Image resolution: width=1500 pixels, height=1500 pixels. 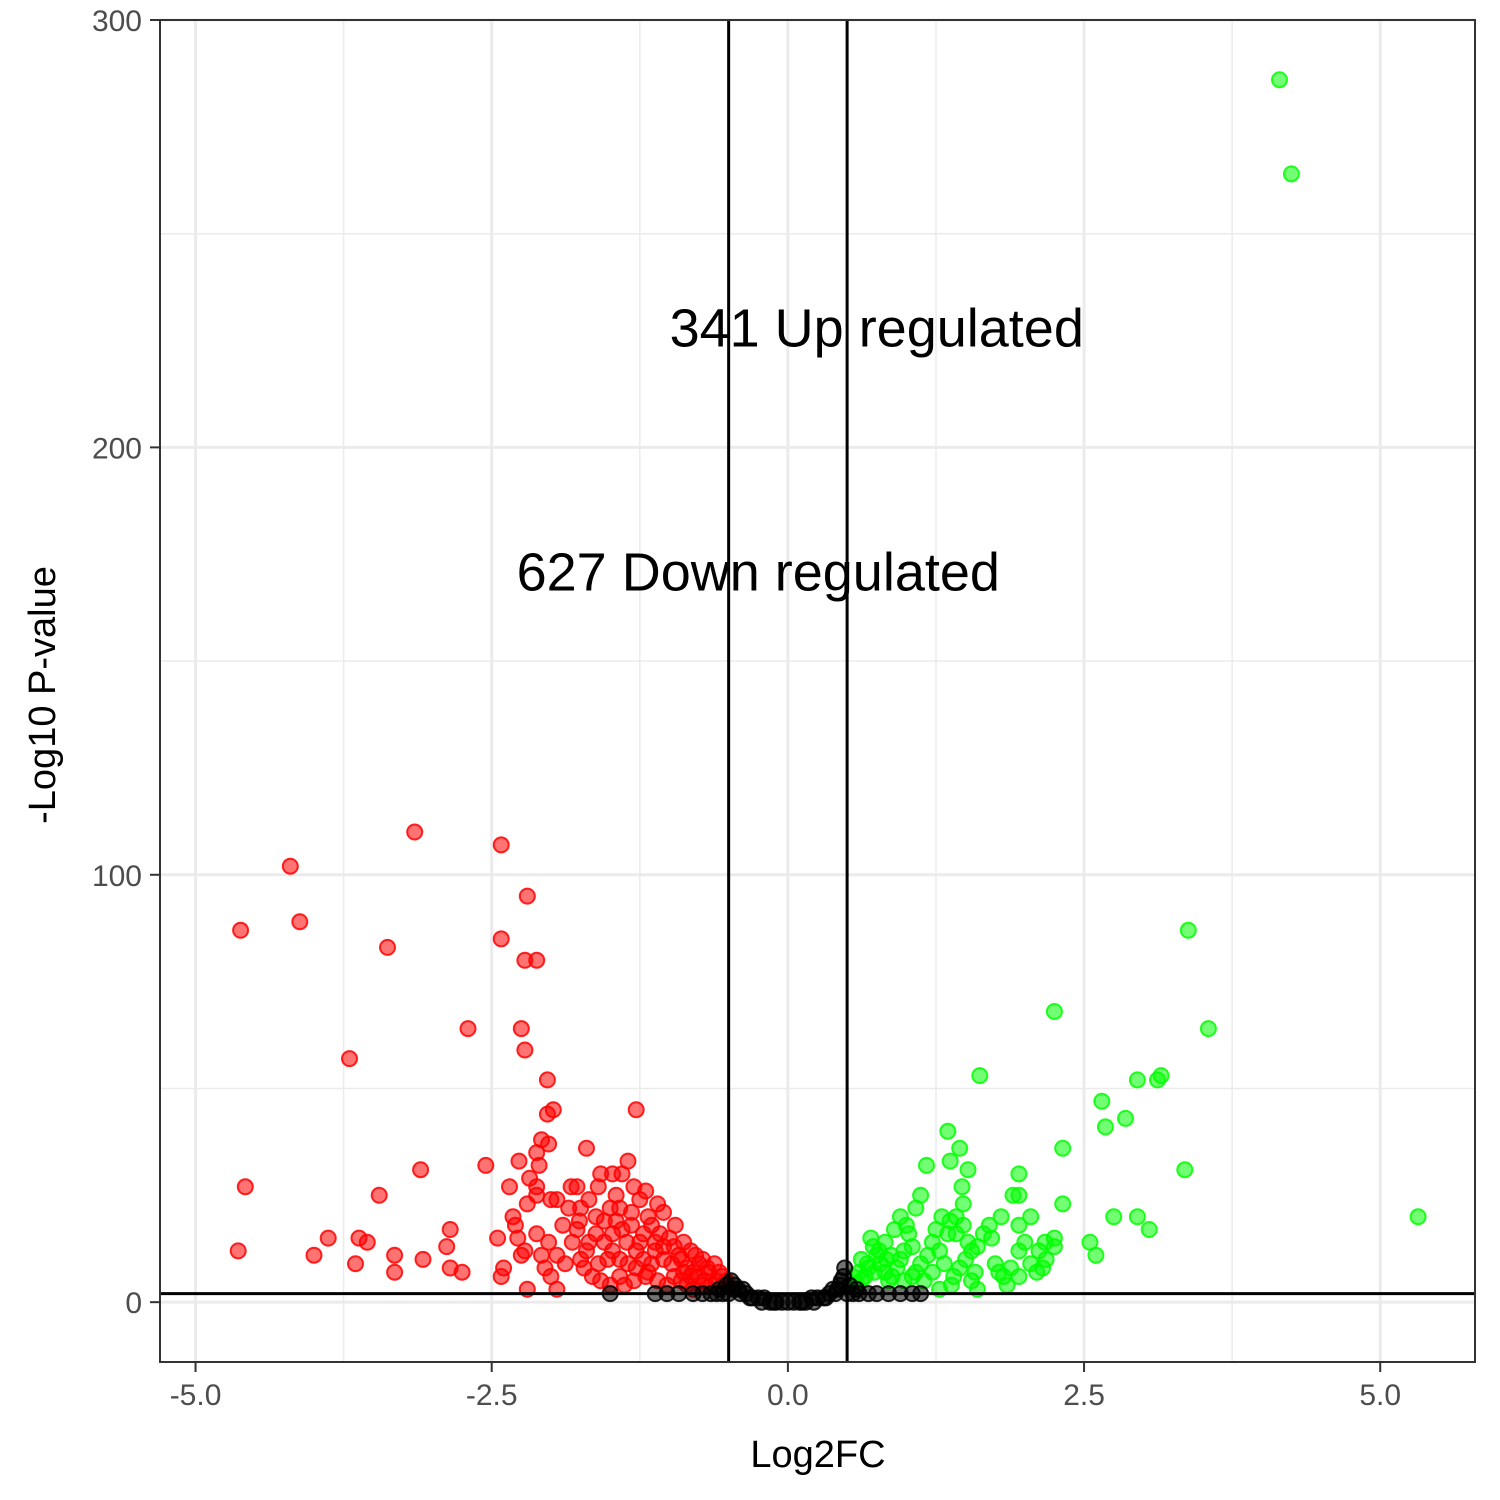 I want to click on x-tick-label: 5.0, so click(x=1380, y=1395).